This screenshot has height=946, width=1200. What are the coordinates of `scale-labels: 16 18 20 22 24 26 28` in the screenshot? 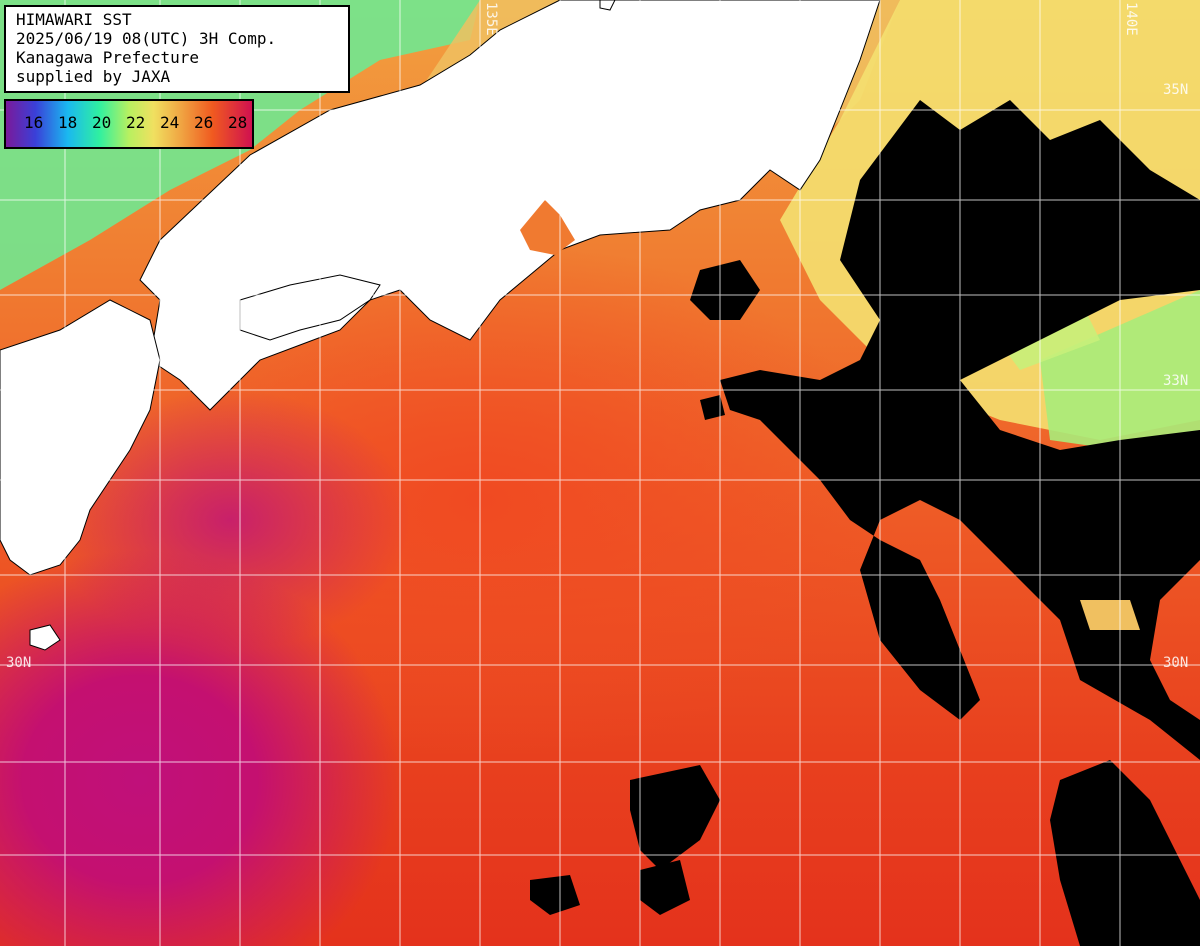 It's located at (143, 122).